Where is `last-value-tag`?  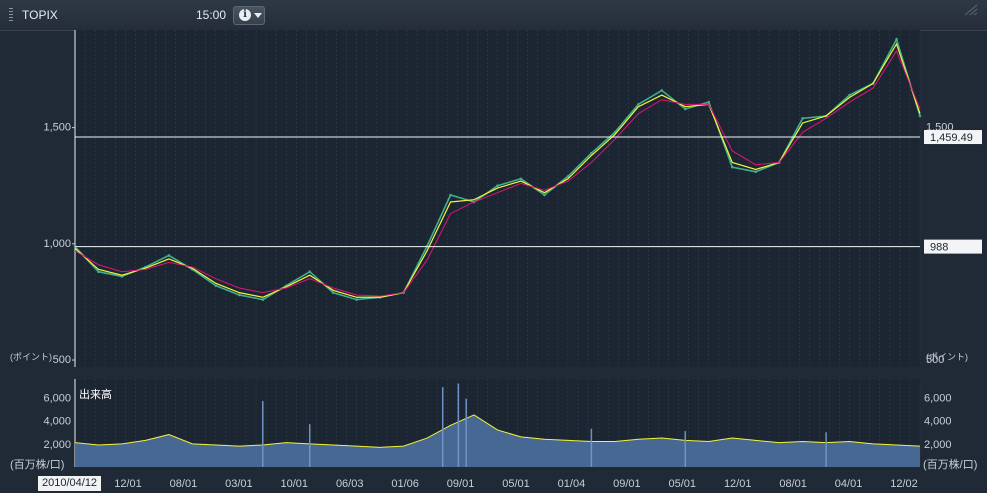 last-value-tag is located at coordinates (953, 137).